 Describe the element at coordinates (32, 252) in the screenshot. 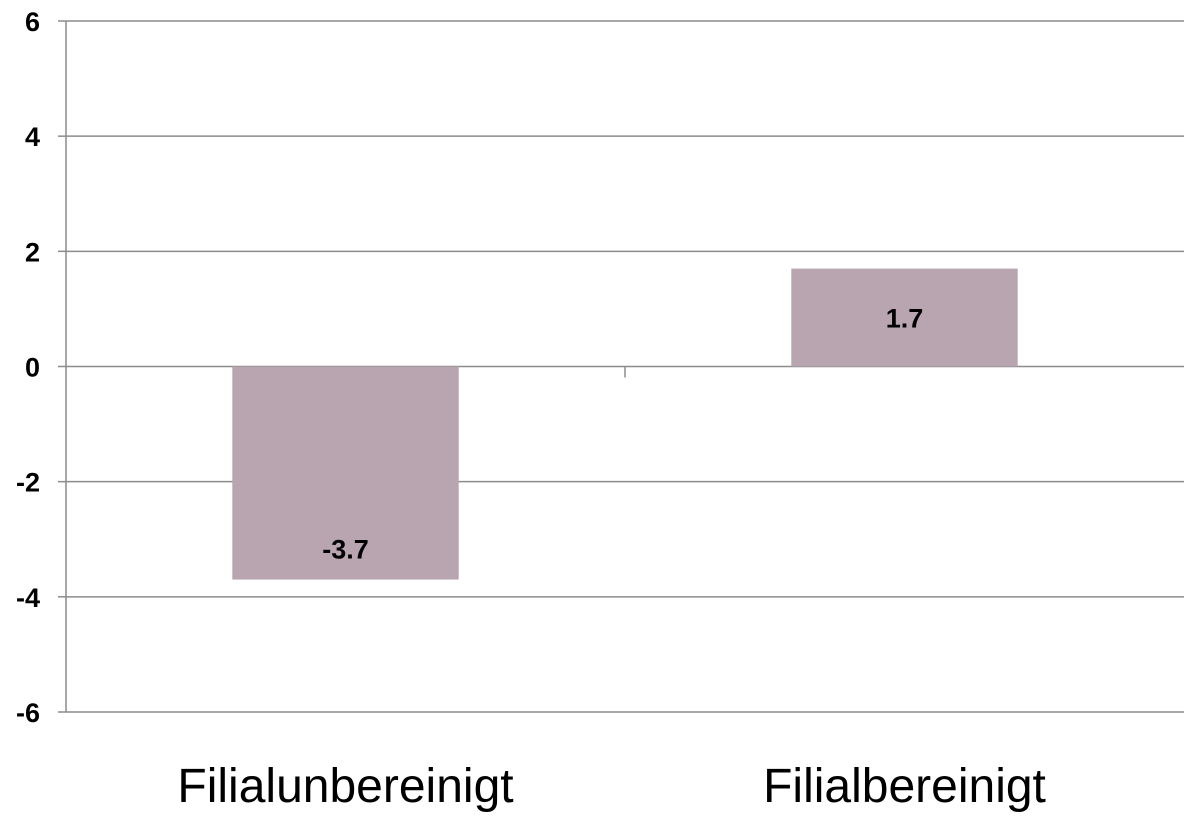

I see `y-tick-label: 2` at that location.